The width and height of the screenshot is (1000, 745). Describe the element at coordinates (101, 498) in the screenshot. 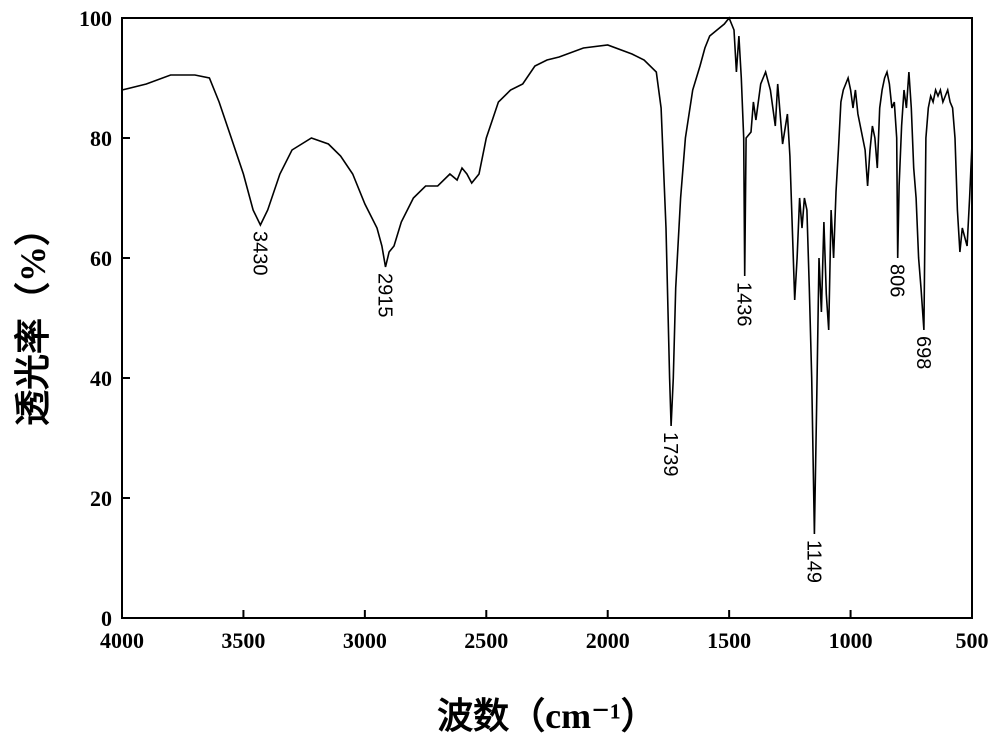

I see `y-tick-label: 20` at that location.